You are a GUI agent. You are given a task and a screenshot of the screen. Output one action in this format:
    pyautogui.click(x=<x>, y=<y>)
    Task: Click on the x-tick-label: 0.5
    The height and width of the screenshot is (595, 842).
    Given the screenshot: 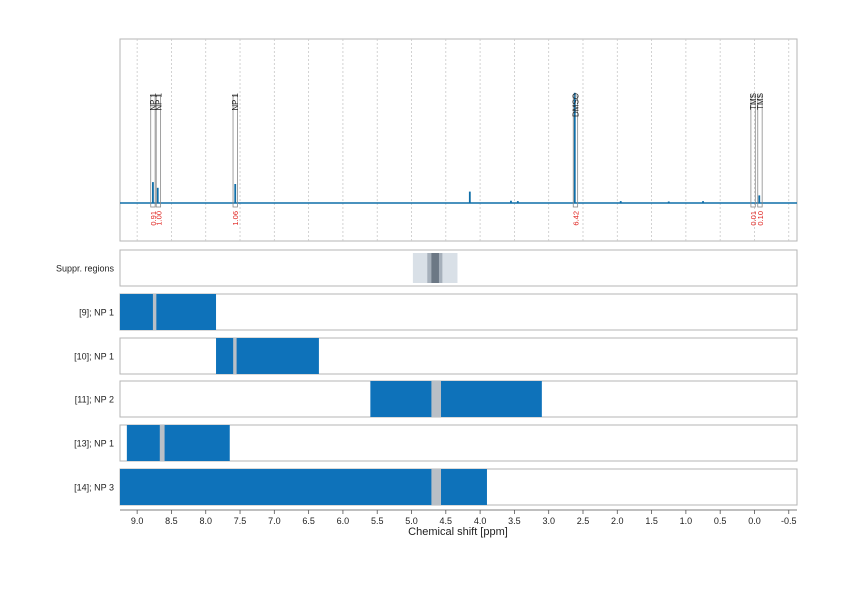 What is the action you would take?
    pyautogui.click(x=720, y=521)
    